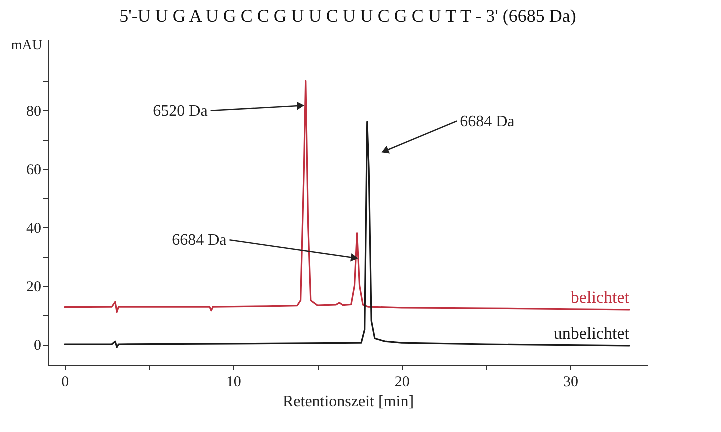  Describe the element at coordinates (26, 46) in the screenshot. I see `y-axis-title: mAU` at that location.